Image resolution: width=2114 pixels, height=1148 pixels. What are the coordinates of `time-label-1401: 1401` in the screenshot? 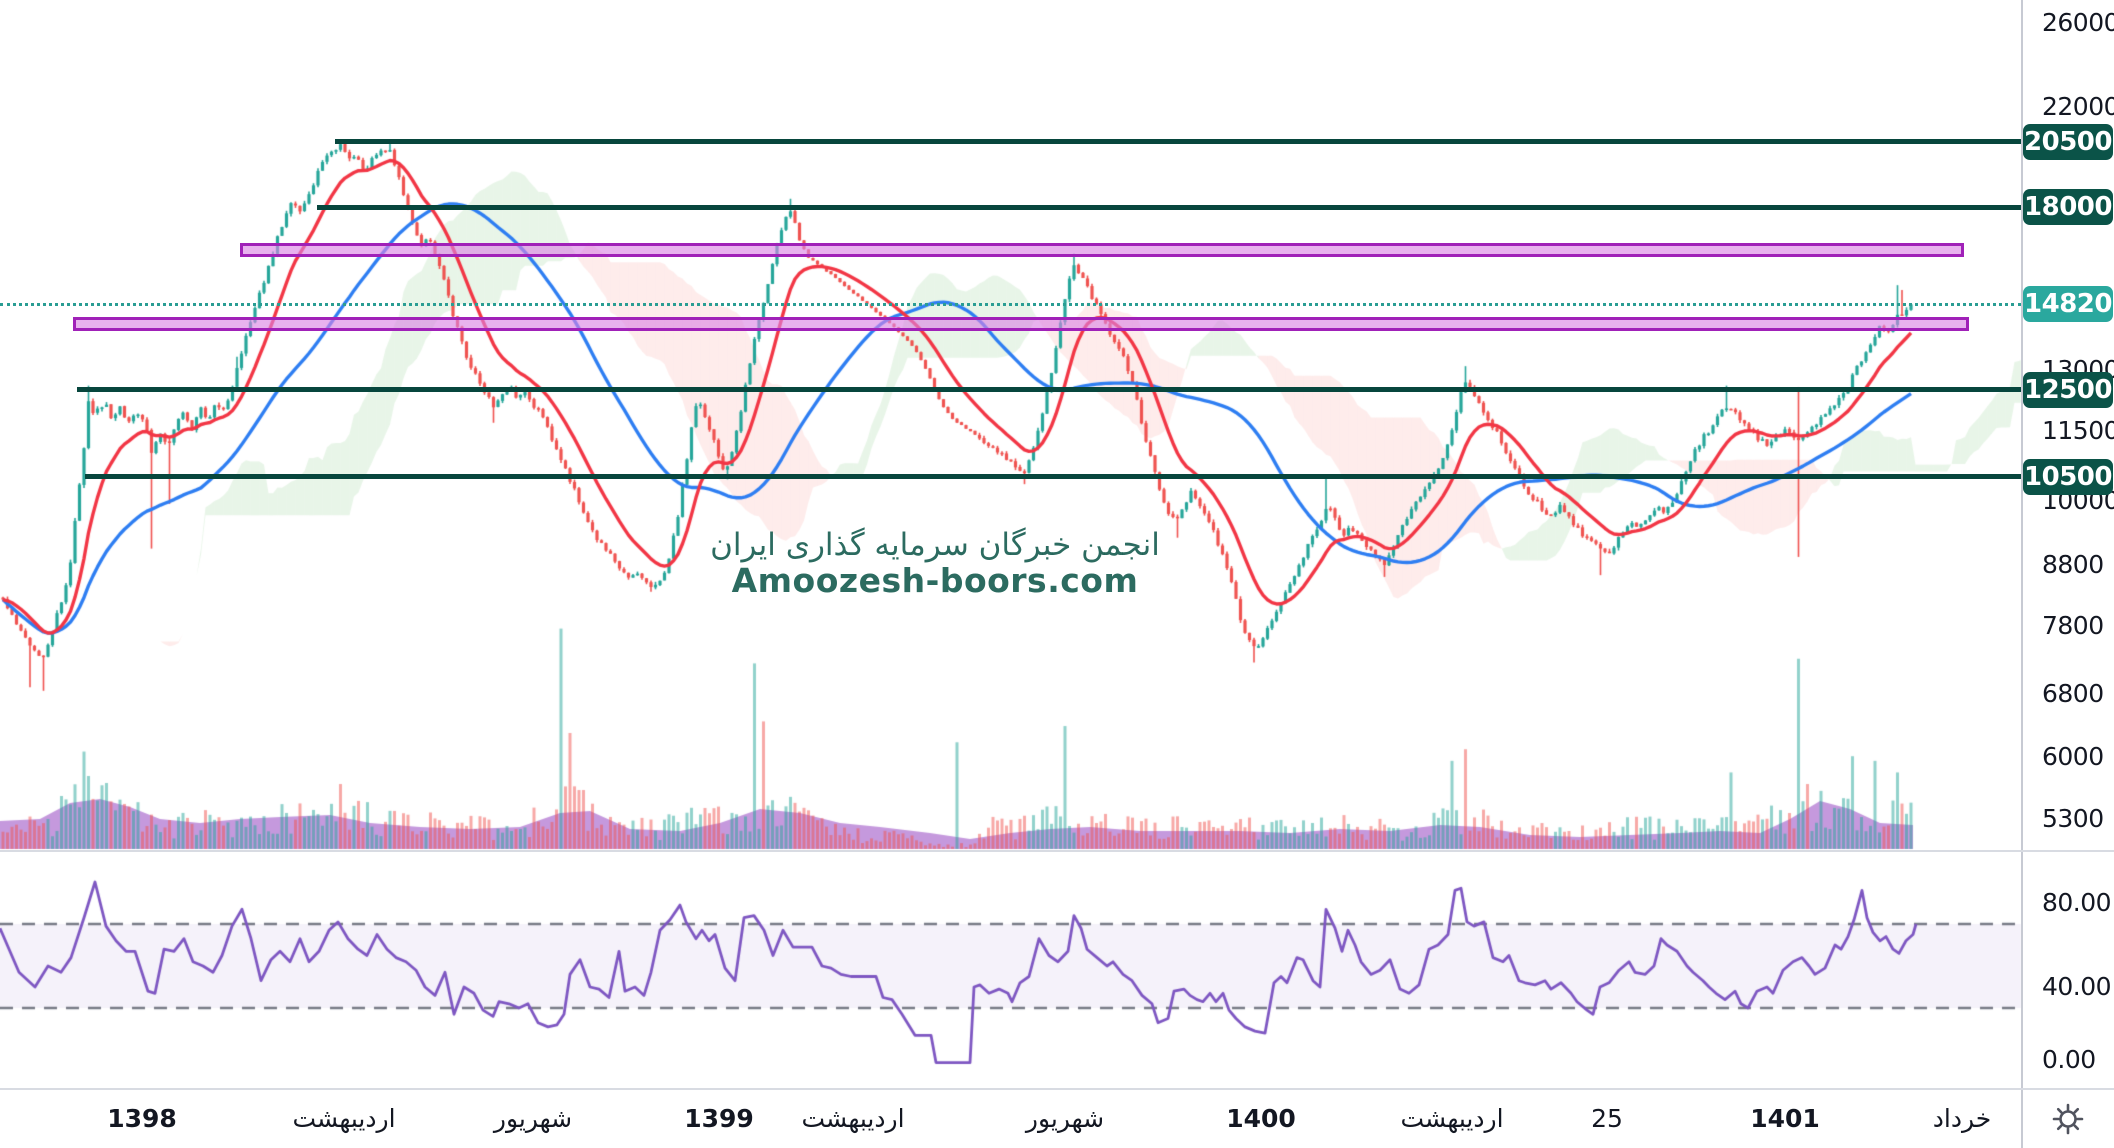 It's located at (1785, 1118).